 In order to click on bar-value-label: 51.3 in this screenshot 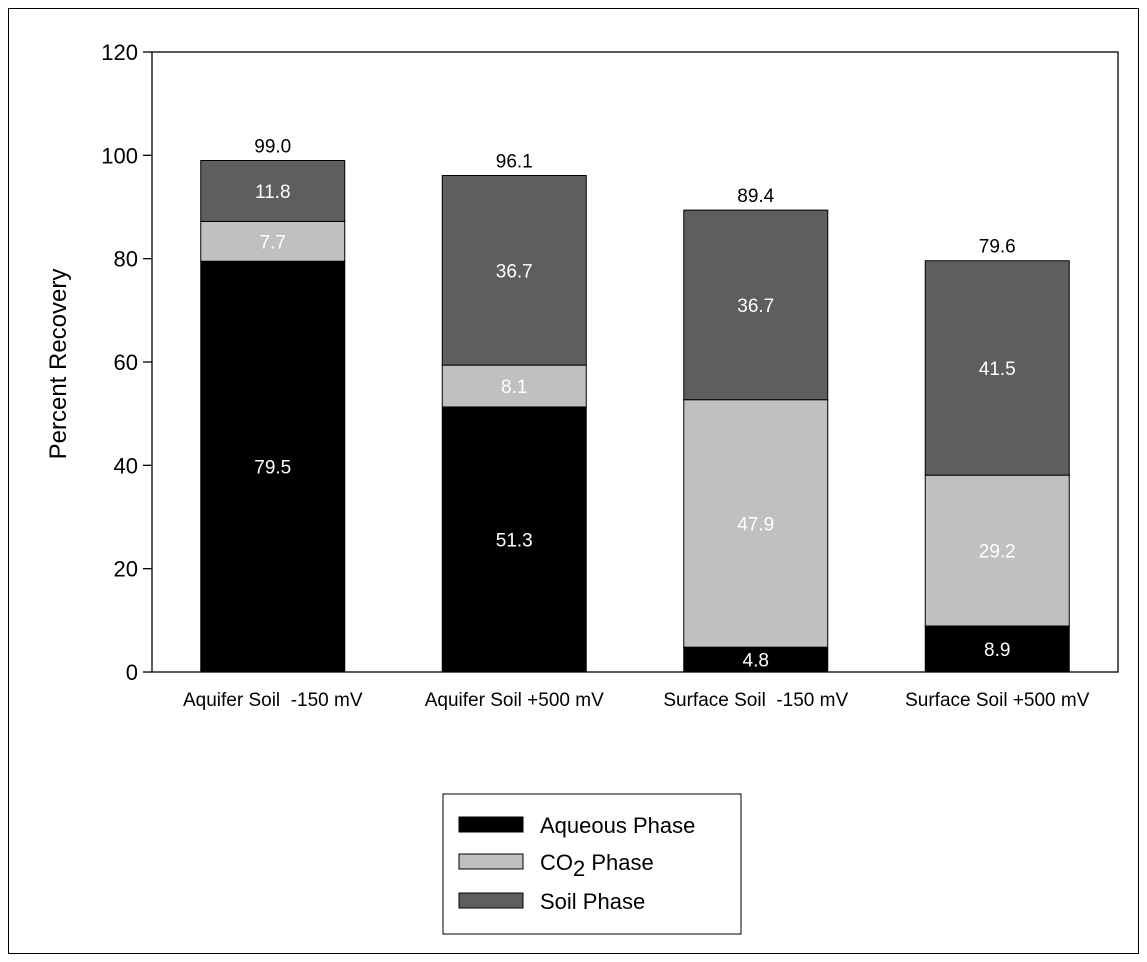, I will do `click(514, 540)`.